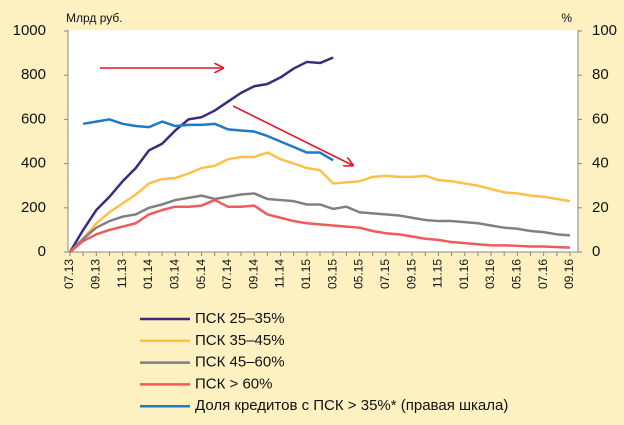 The image size is (624, 425). Describe the element at coordinates (600, 207) in the screenshot. I see `y2-tick-label: 20` at that location.